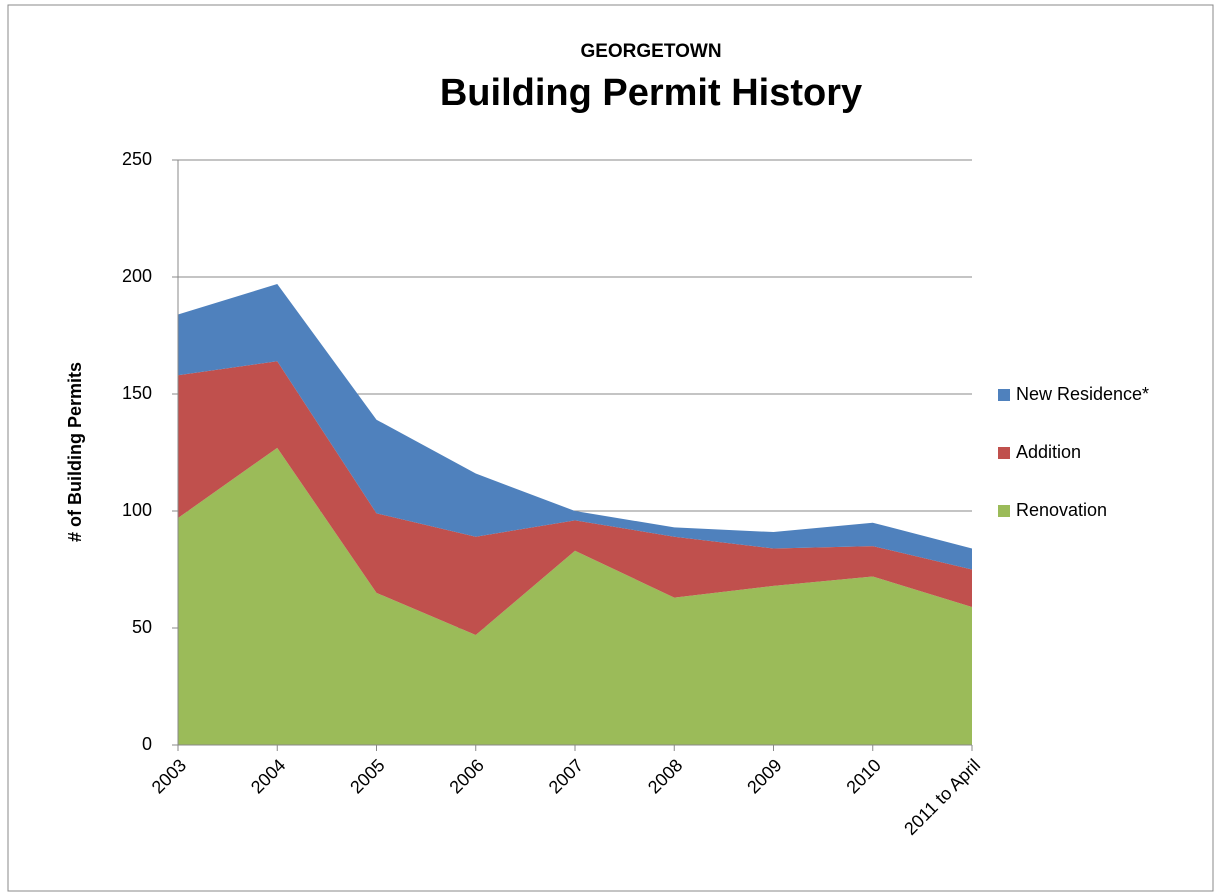  I want to click on x-tick-label: 2006, so click(466, 776).